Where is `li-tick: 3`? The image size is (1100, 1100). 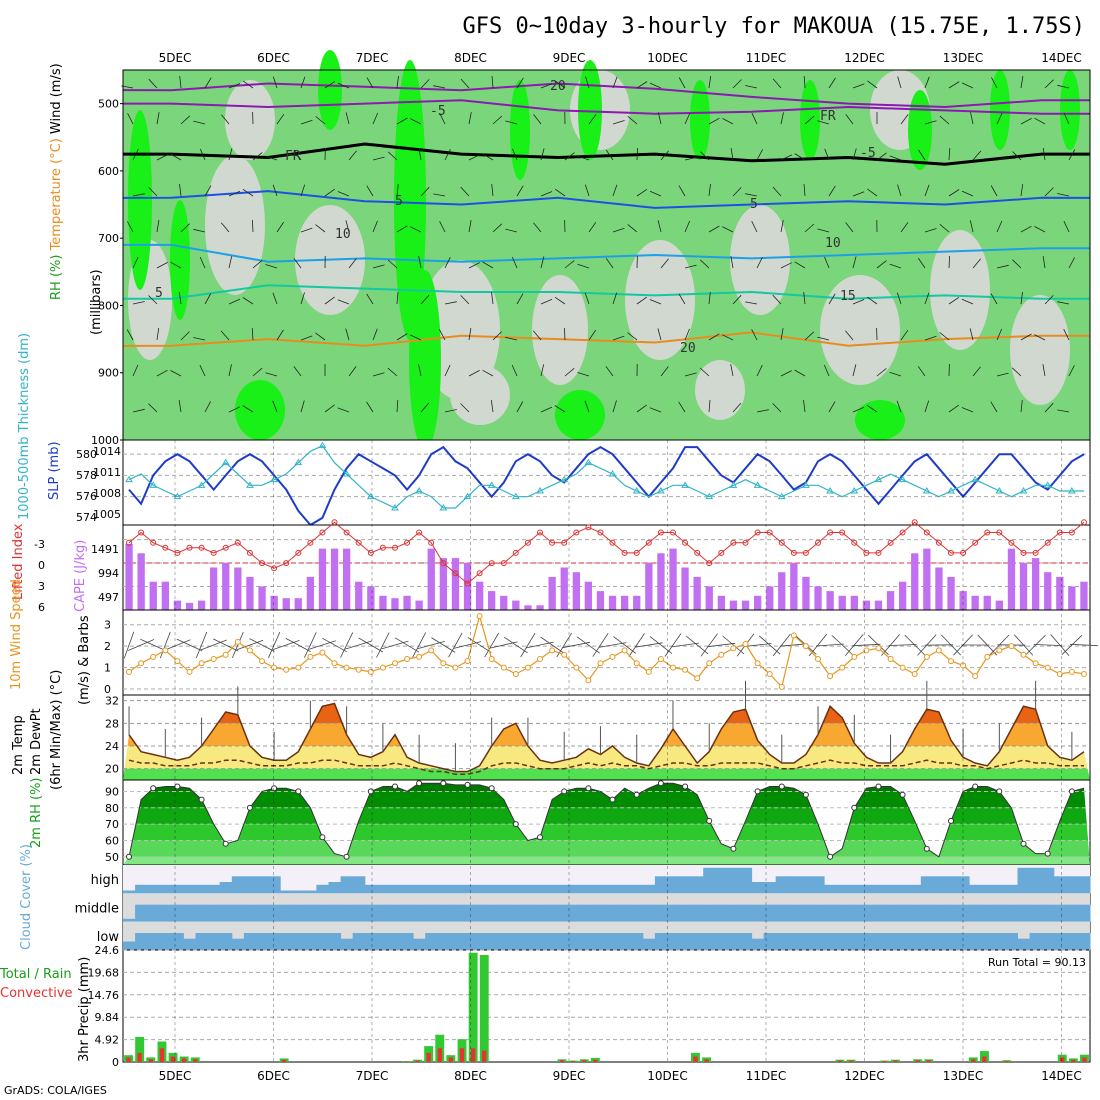 li-tick: 3 is located at coordinates (41, 586).